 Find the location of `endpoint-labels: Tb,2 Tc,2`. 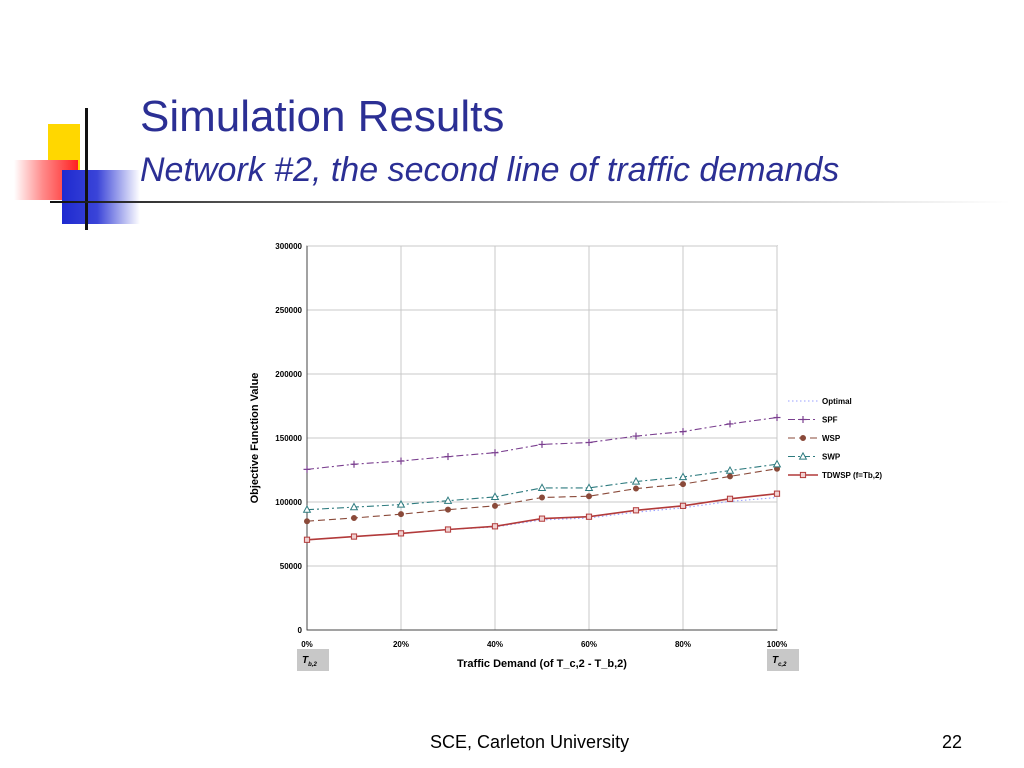

endpoint-labels: Tb,2 Tc,2 is located at coordinates (548, 660).